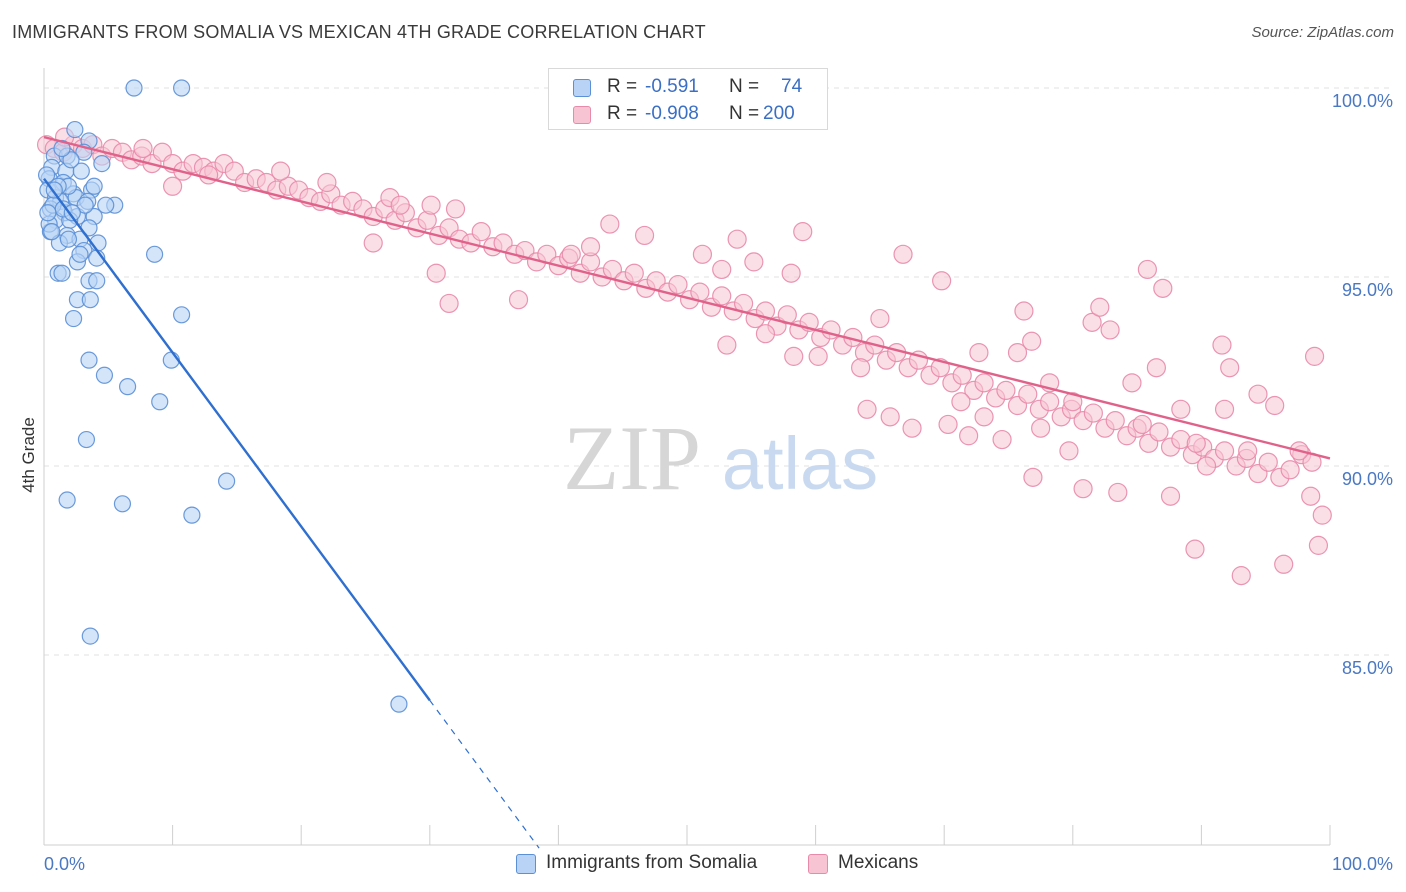 The image size is (1406, 892). I want to click on legend-row-mexicans: R = -0.908 N = 200, so click(688, 115).